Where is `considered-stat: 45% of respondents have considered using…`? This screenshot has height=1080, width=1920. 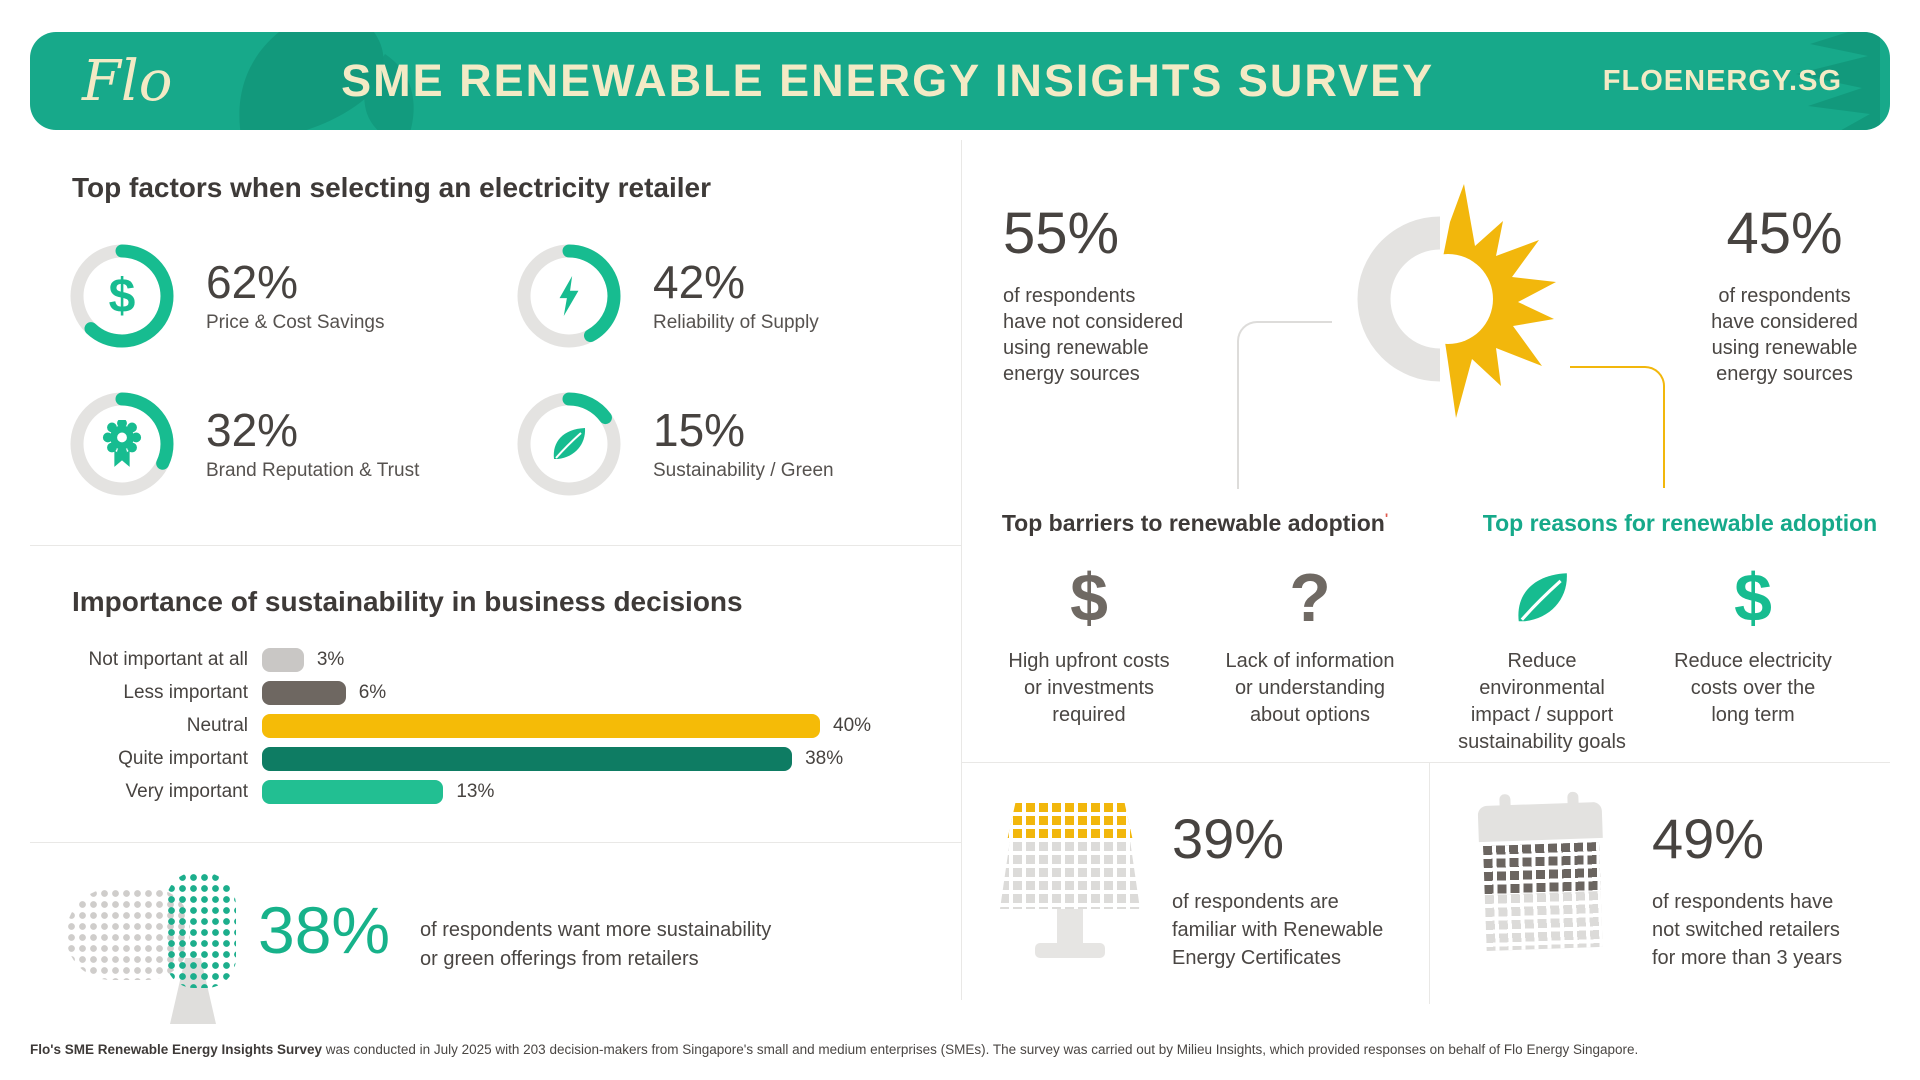 considered-stat: 45% of respondents have considered using… is located at coordinates (1784, 293).